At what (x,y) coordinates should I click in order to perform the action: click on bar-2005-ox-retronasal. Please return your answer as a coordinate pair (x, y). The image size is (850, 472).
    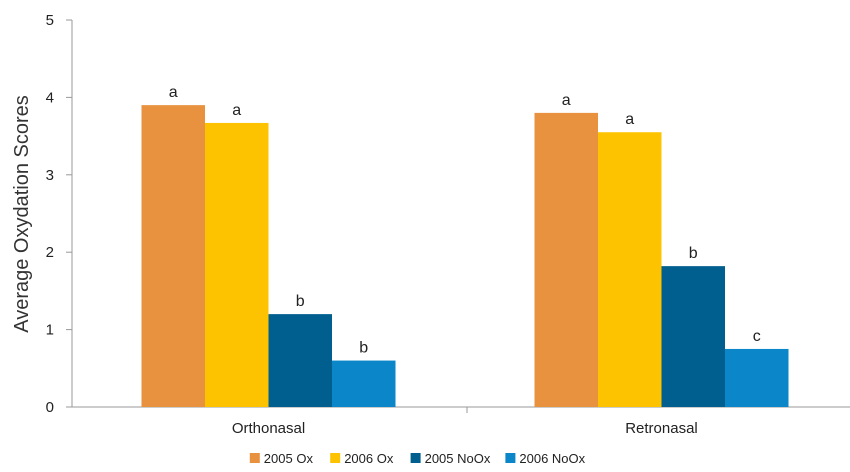
    Looking at the image, I should click on (566, 259).